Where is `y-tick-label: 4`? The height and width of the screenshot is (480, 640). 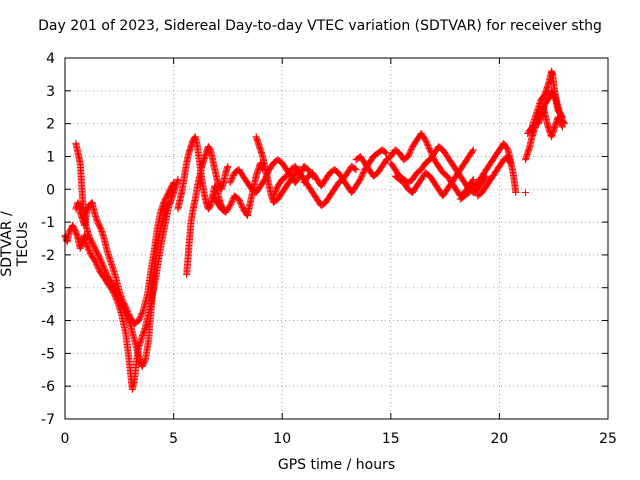
y-tick-label: 4 is located at coordinates (50, 59).